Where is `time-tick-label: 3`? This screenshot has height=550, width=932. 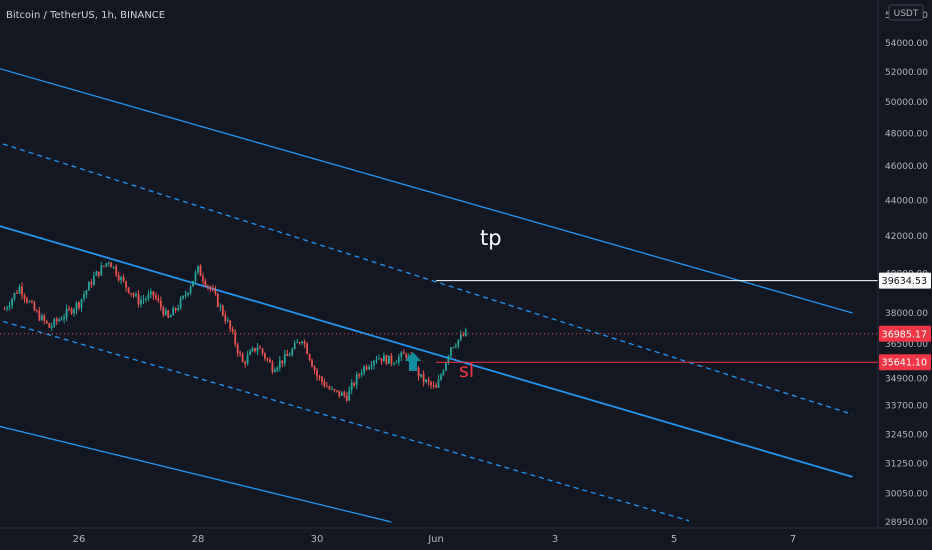
time-tick-label: 3 is located at coordinates (555, 539).